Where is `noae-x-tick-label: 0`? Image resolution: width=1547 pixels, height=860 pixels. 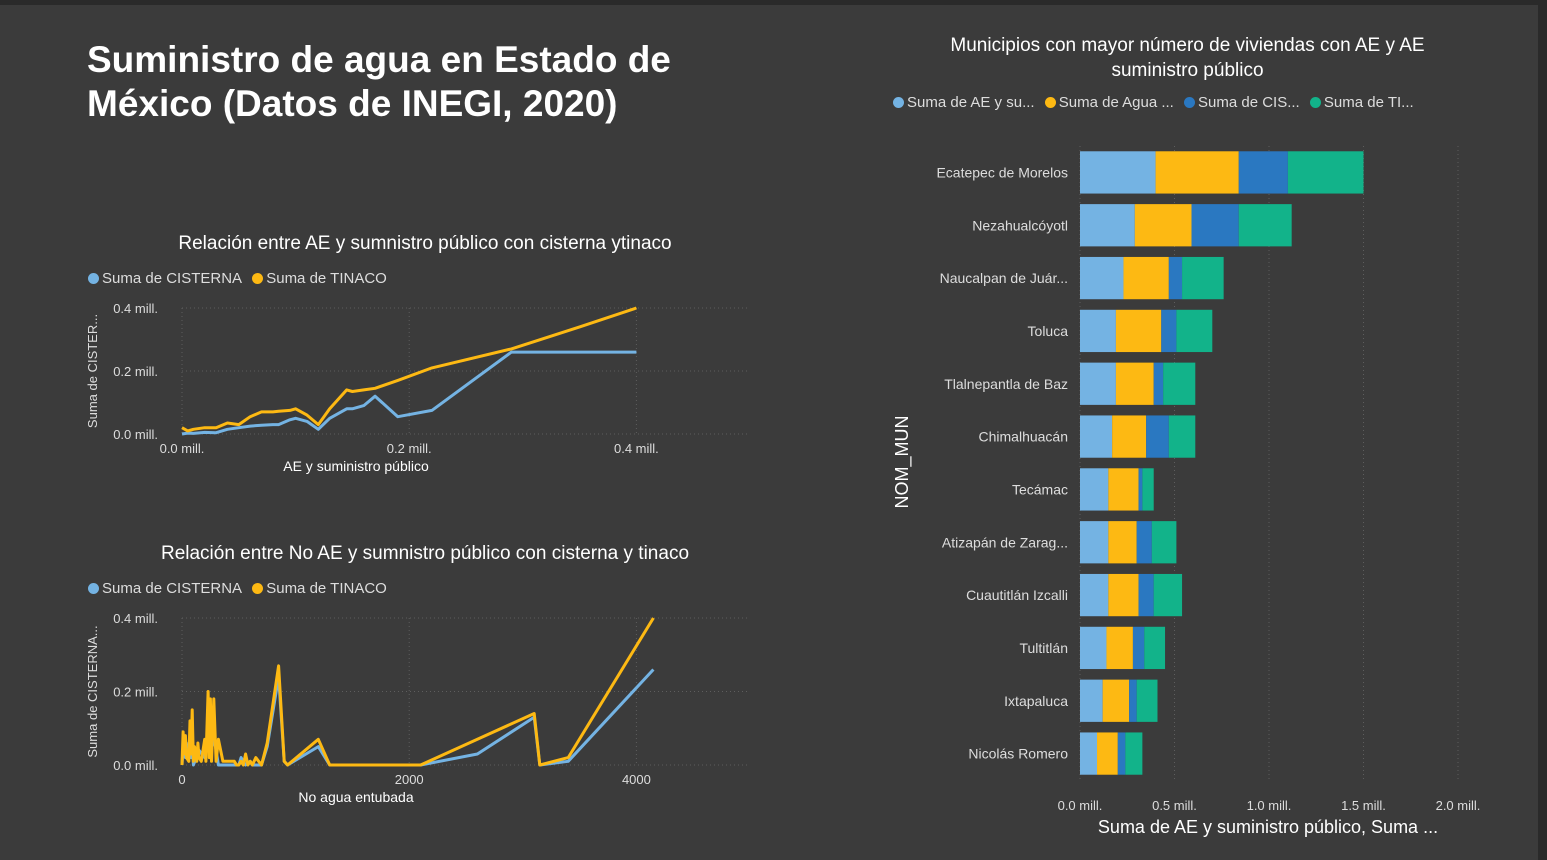 noae-x-tick-label: 0 is located at coordinates (181, 779).